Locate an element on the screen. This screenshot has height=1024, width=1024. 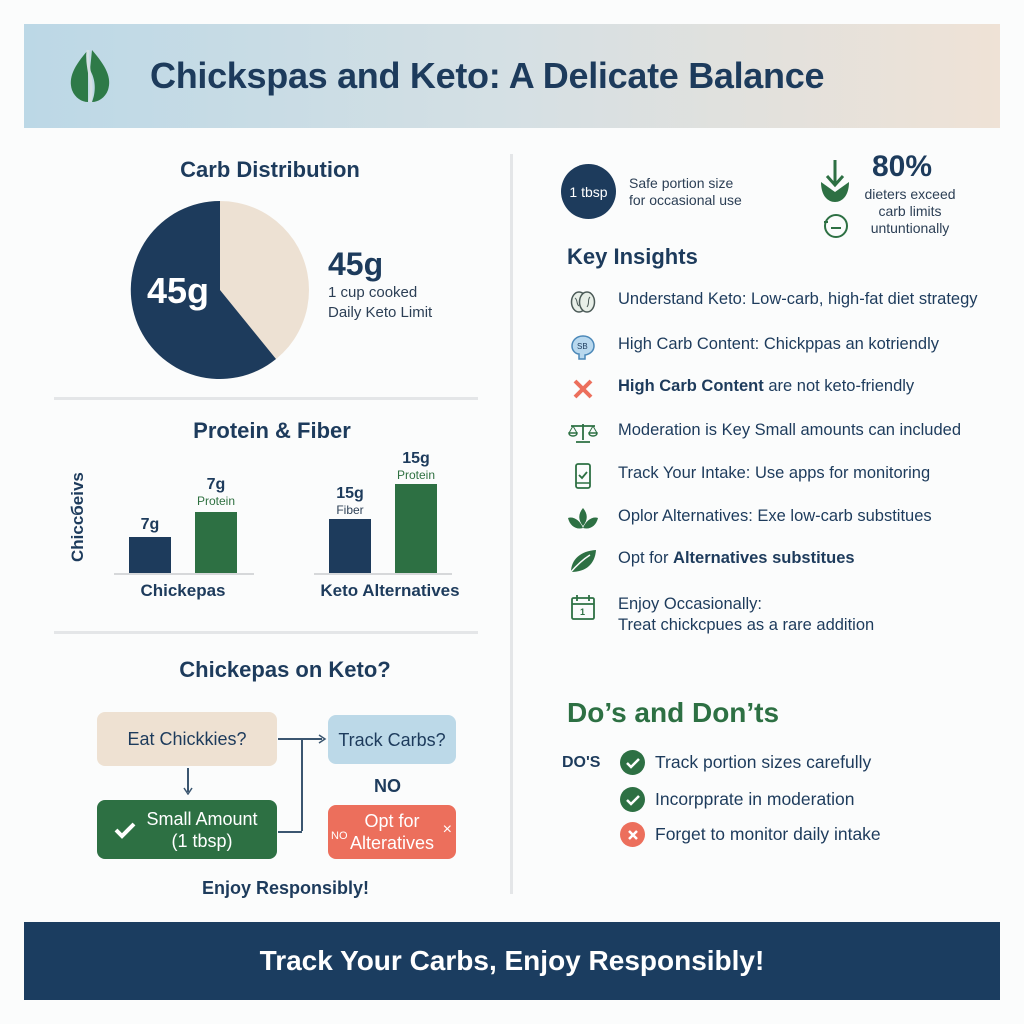
x-icon is located at coordinates (583, 389).